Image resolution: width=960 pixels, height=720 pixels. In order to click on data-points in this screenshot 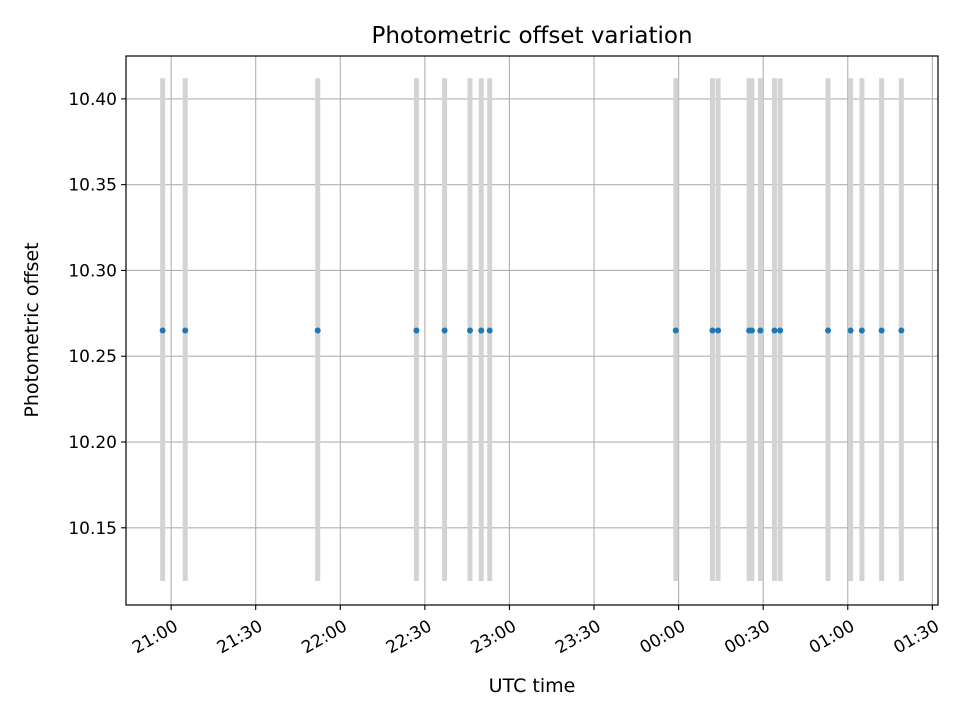, I will do `click(532, 330)`.